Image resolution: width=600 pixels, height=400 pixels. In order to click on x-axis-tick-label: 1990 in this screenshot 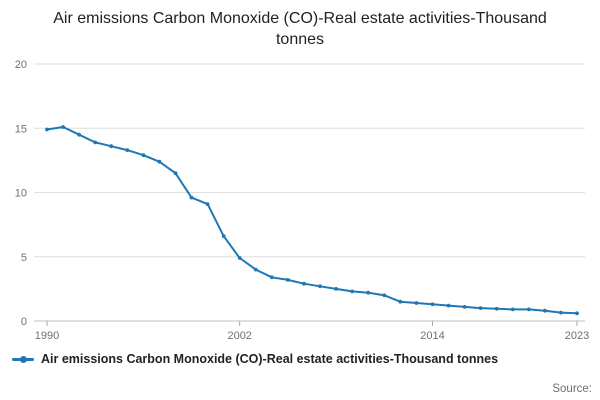, I will do `click(47, 336)`.